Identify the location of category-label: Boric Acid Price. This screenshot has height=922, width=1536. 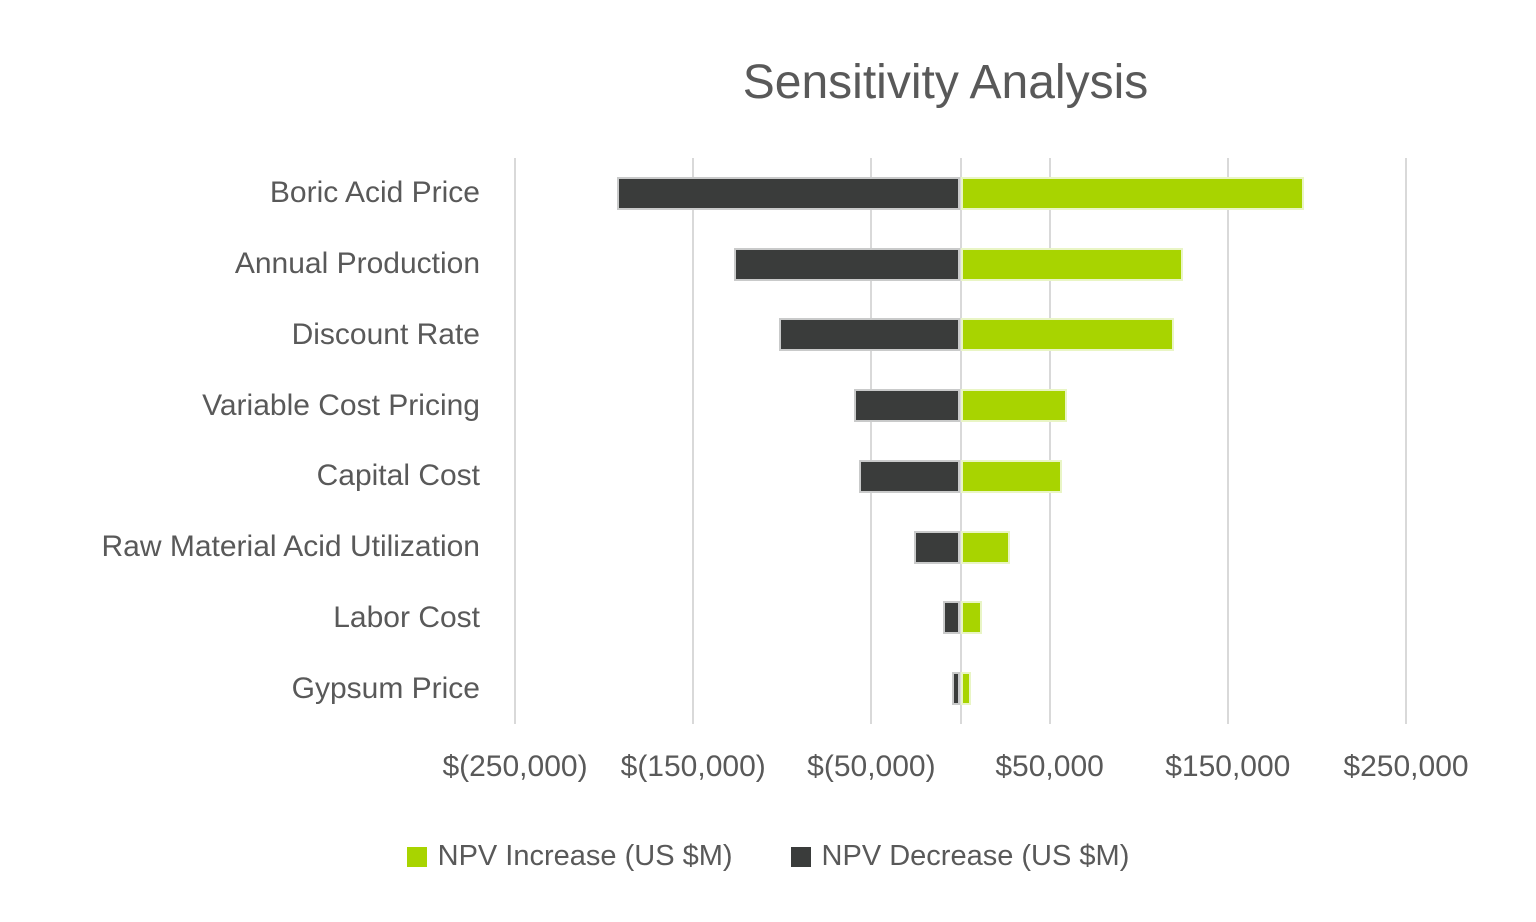
(374, 193).